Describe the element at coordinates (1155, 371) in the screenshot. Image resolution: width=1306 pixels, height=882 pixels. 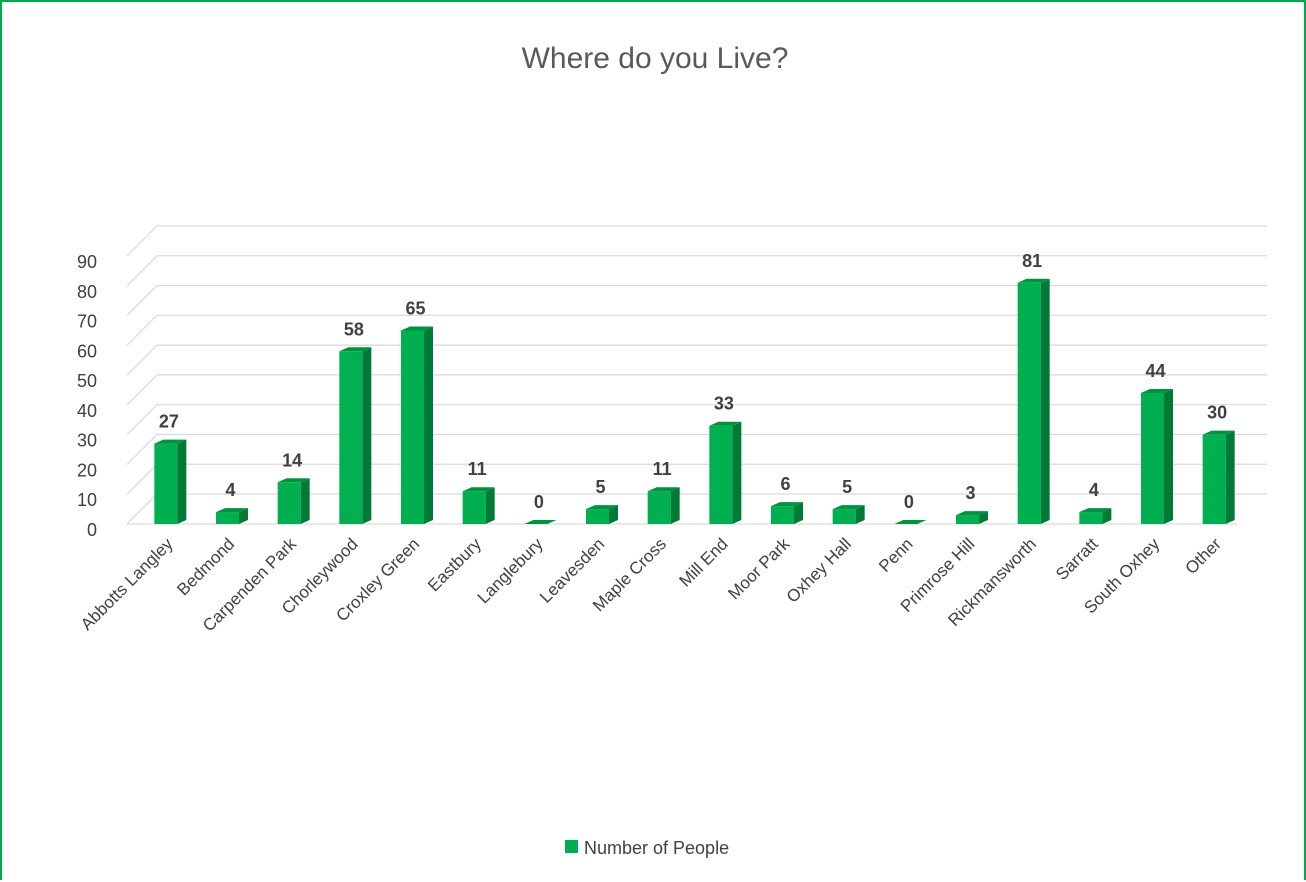
I see `data-label: 44` at that location.